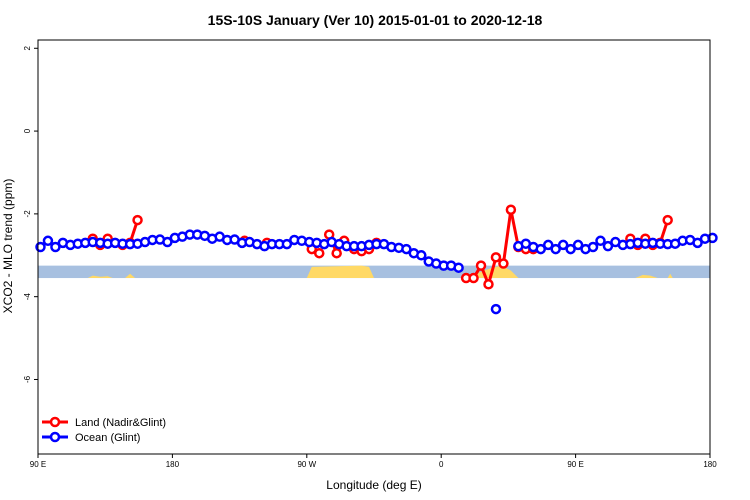 This screenshot has height=500, width=750. Describe the element at coordinates (8, 246) in the screenshot. I see `y-axis-label: XCO2 - MLO trend (ppm)` at that location.